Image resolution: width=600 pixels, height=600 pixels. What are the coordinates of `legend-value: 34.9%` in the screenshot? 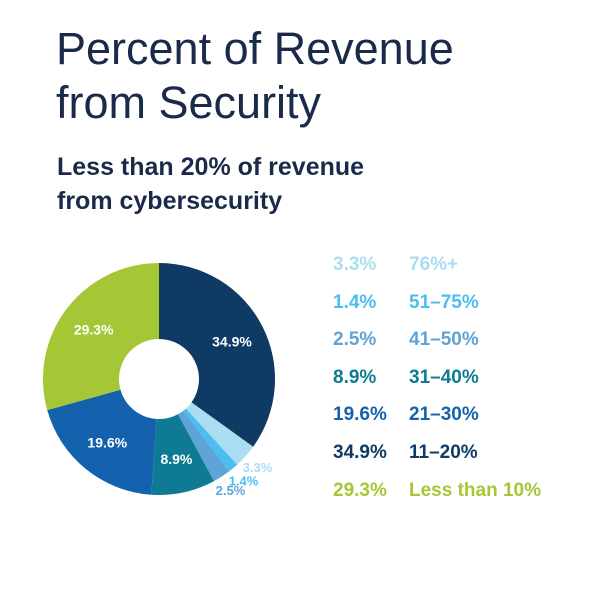 It's located at (360, 452).